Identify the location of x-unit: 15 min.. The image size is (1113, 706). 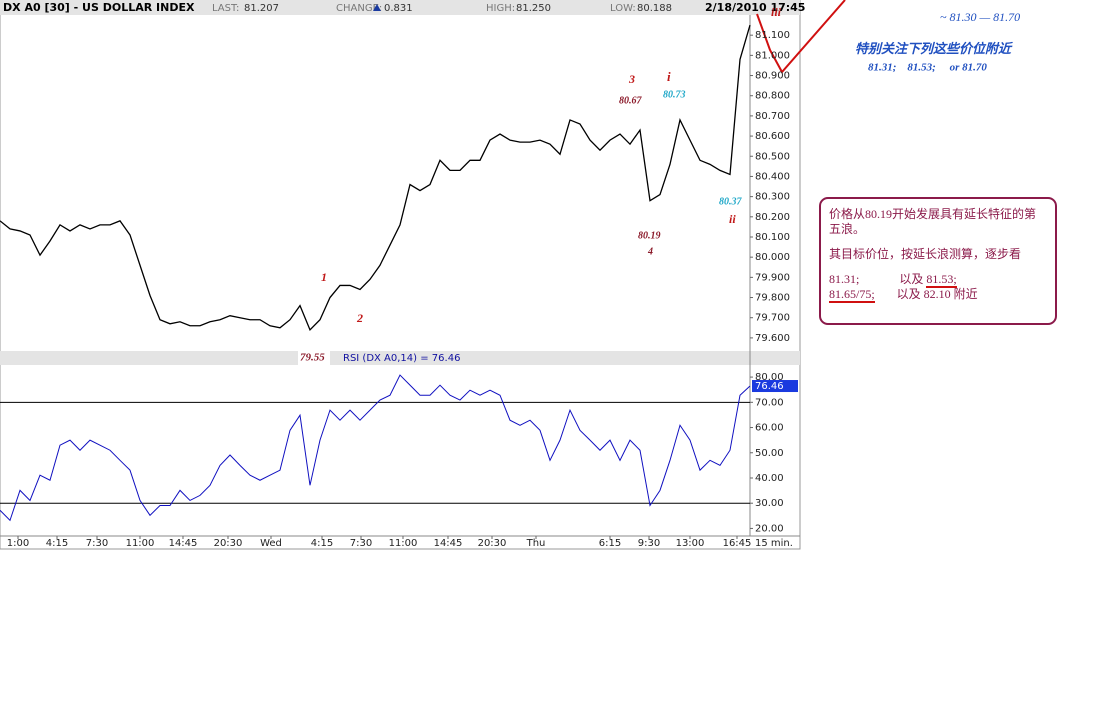
(774, 543).